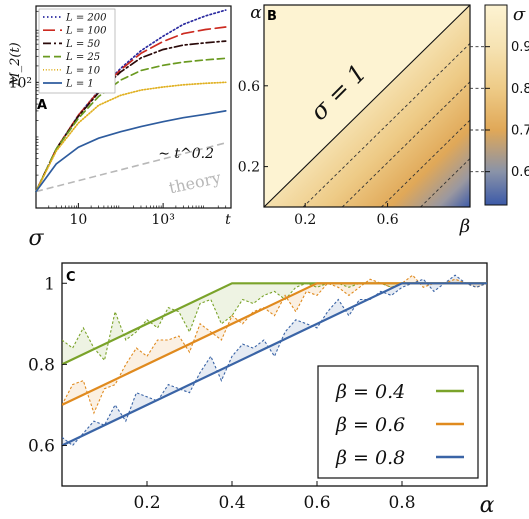  I want to click on c-legend-label-0-8: β = 0.8, so click(370, 458).